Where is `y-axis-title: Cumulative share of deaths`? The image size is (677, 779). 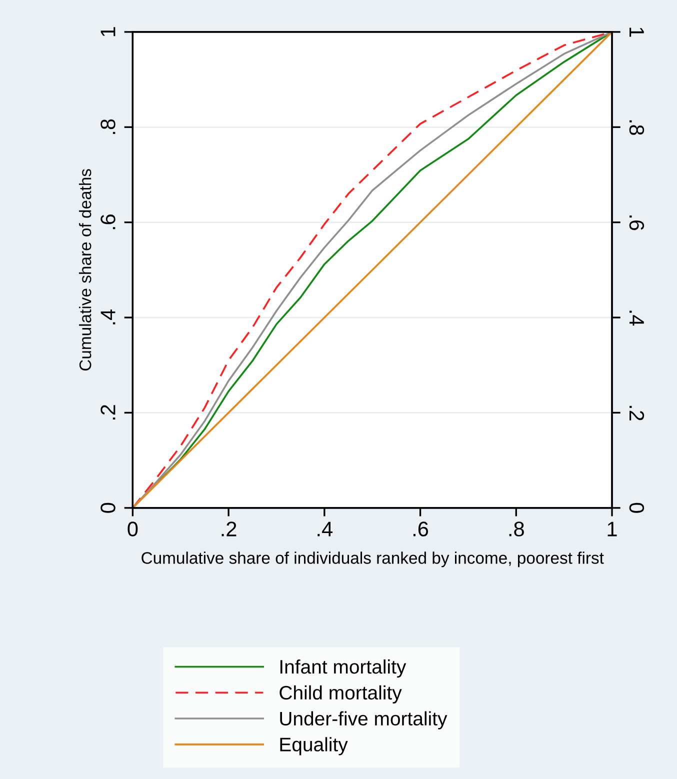
y-axis-title: Cumulative share of deaths is located at coordinates (85, 270).